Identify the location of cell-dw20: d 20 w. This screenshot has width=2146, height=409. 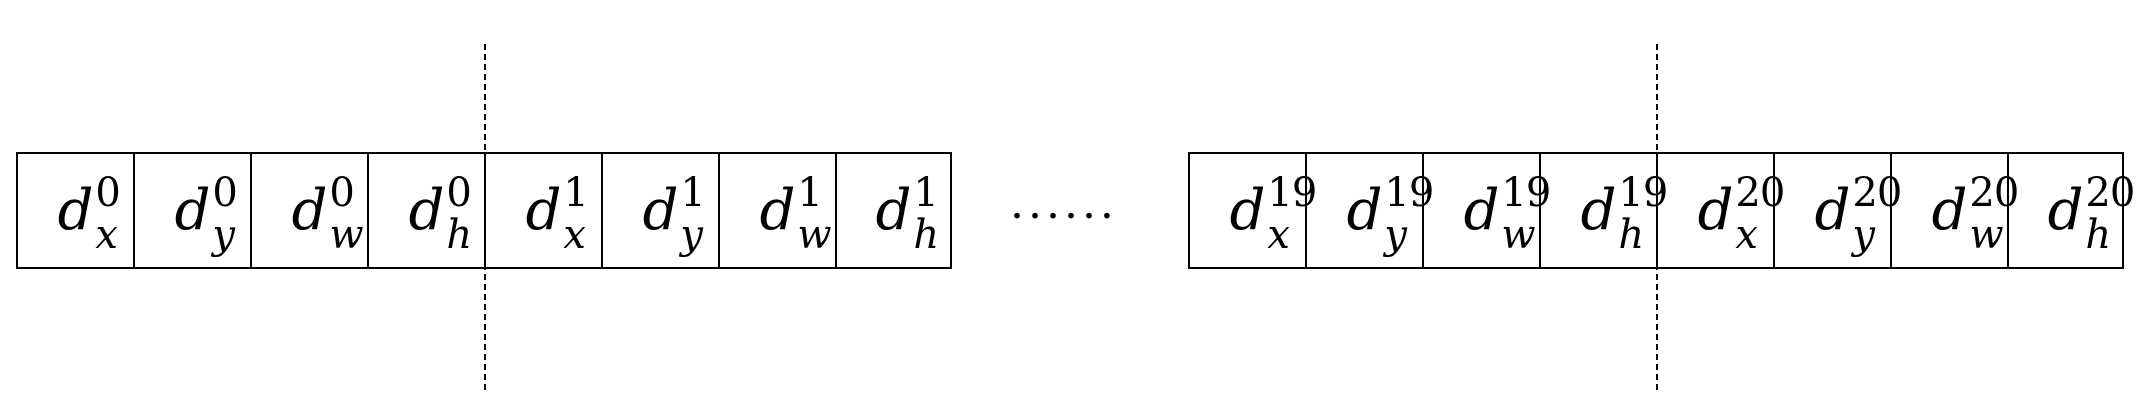
(1954, 210).